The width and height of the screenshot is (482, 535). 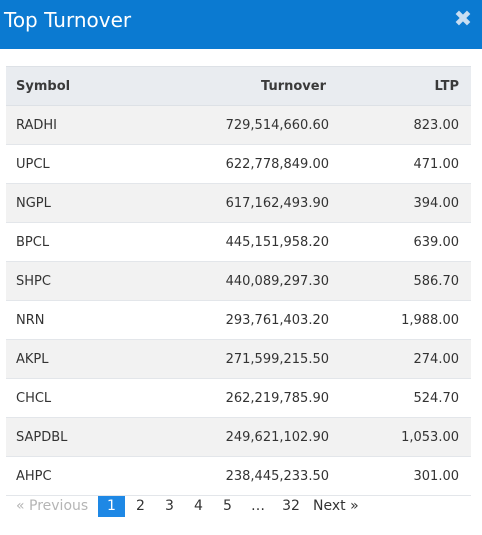 I want to click on next-page-button: Next », so click(x=336, y=506).